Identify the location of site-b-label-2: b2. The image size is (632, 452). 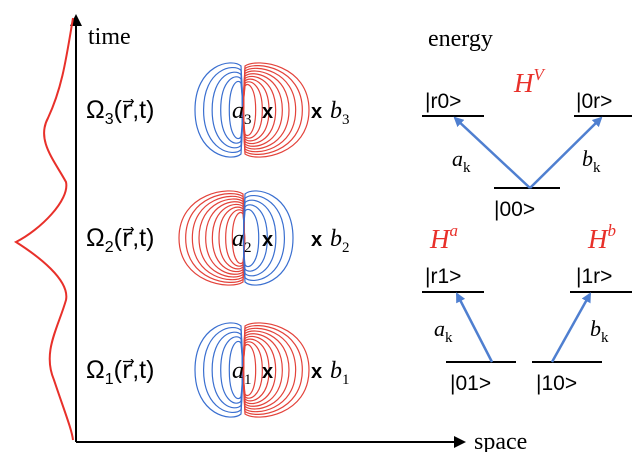
(340, 241).